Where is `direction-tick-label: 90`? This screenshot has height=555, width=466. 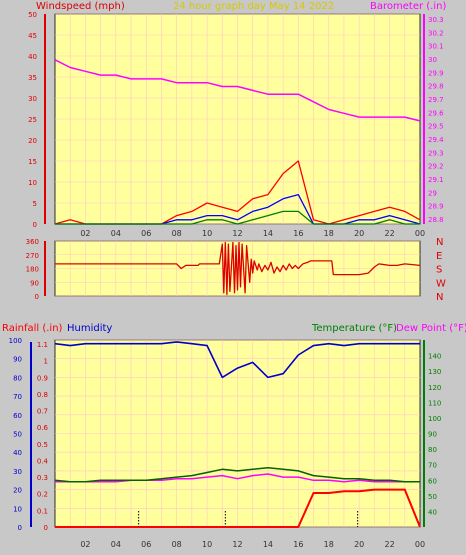
direction-tick-label: 90 is located at coordinates (34, 283).